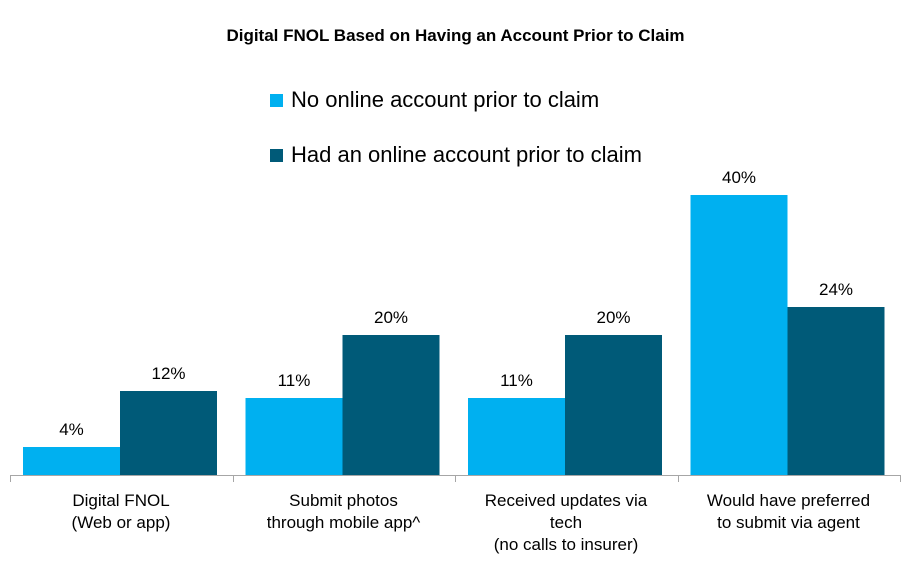  Describe the element at coordinates (121, 511) in the screenshot. I see `category-label-0: Digital FNOL (Web or app)` at that location.